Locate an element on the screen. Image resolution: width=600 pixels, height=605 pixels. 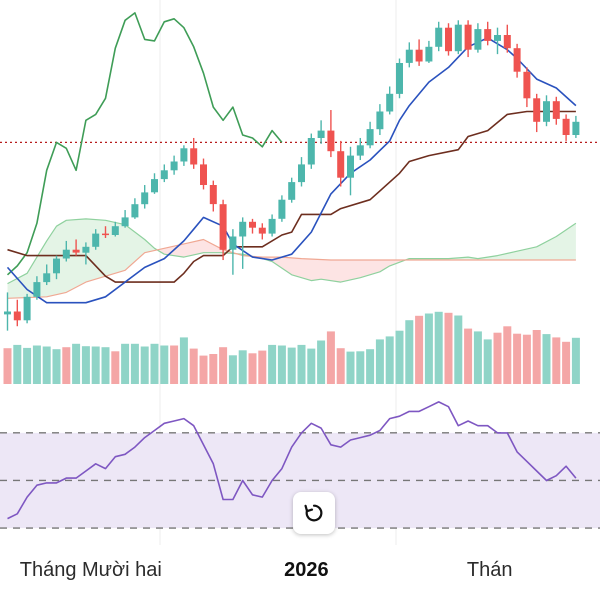
rotate-ccw-icon is located at coordinates (313, 513).